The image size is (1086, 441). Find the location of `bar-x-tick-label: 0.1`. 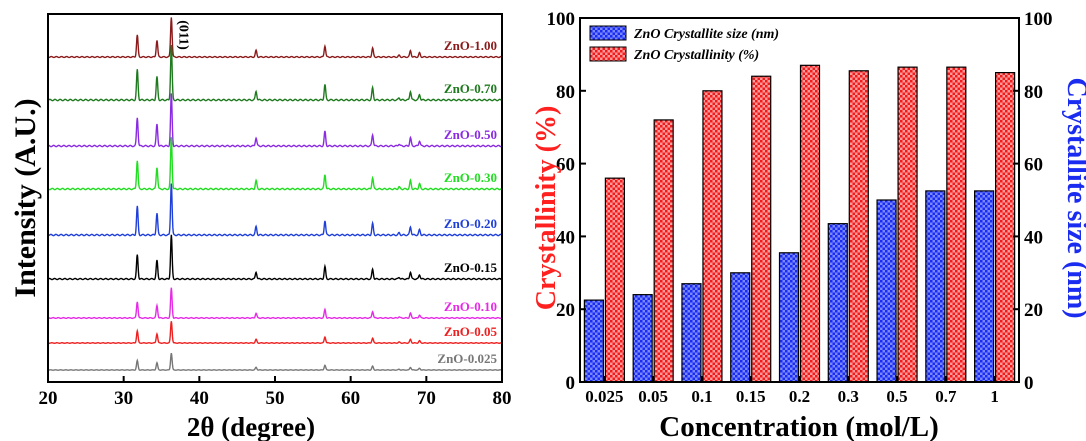

bar-x-tick-label: 0.1 is located at coordinates (701, 396).